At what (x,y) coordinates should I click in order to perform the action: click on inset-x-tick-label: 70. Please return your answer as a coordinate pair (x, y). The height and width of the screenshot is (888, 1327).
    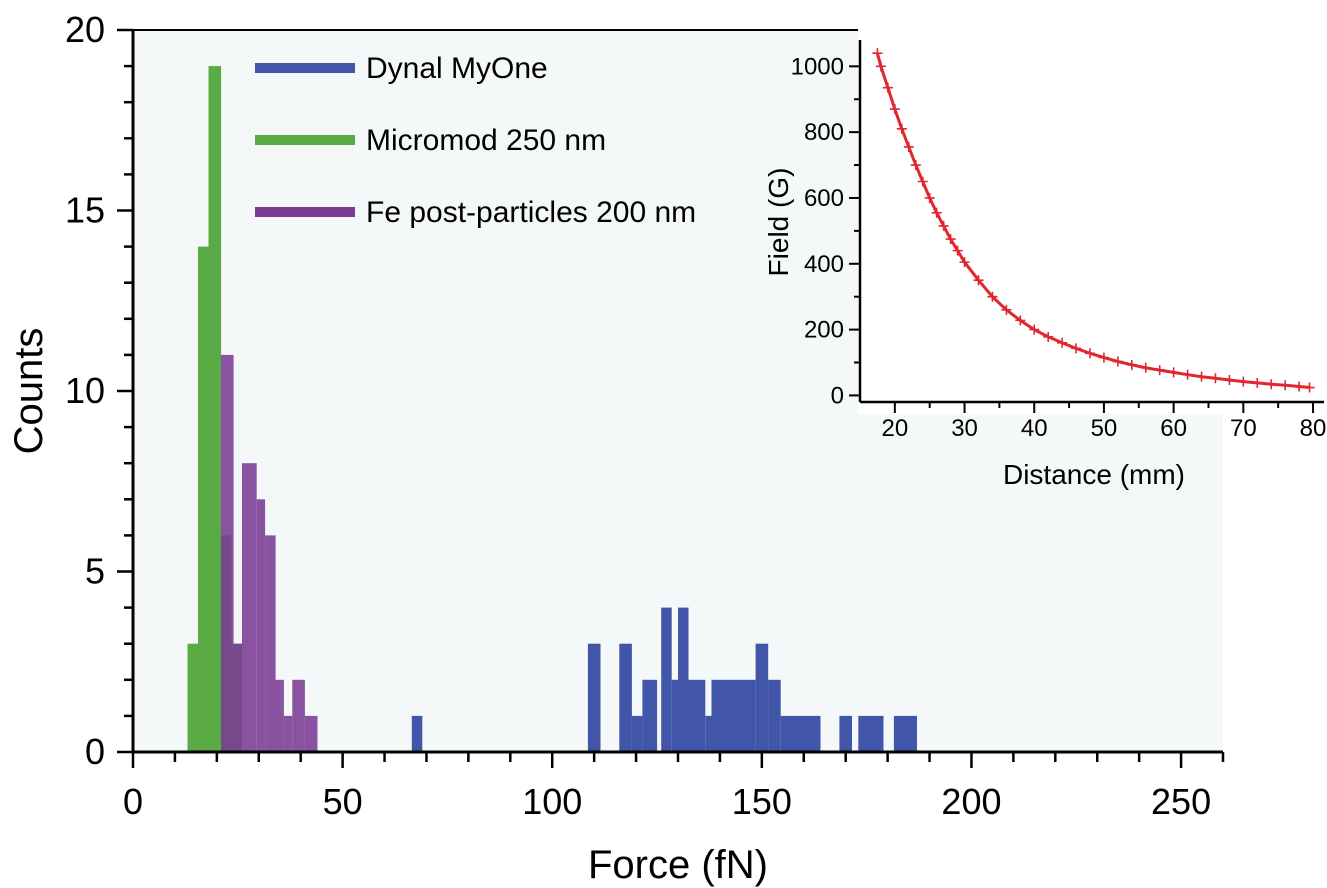
    Looking at the image, I should click on (1243, 428).